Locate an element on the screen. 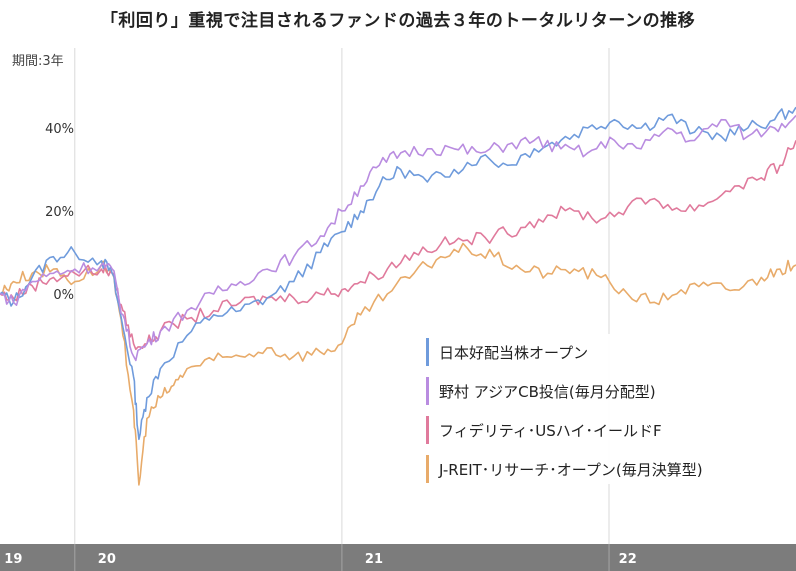 The width and height of the screenshot is (796, 571). legend-background is located at coordinates (588, 409).